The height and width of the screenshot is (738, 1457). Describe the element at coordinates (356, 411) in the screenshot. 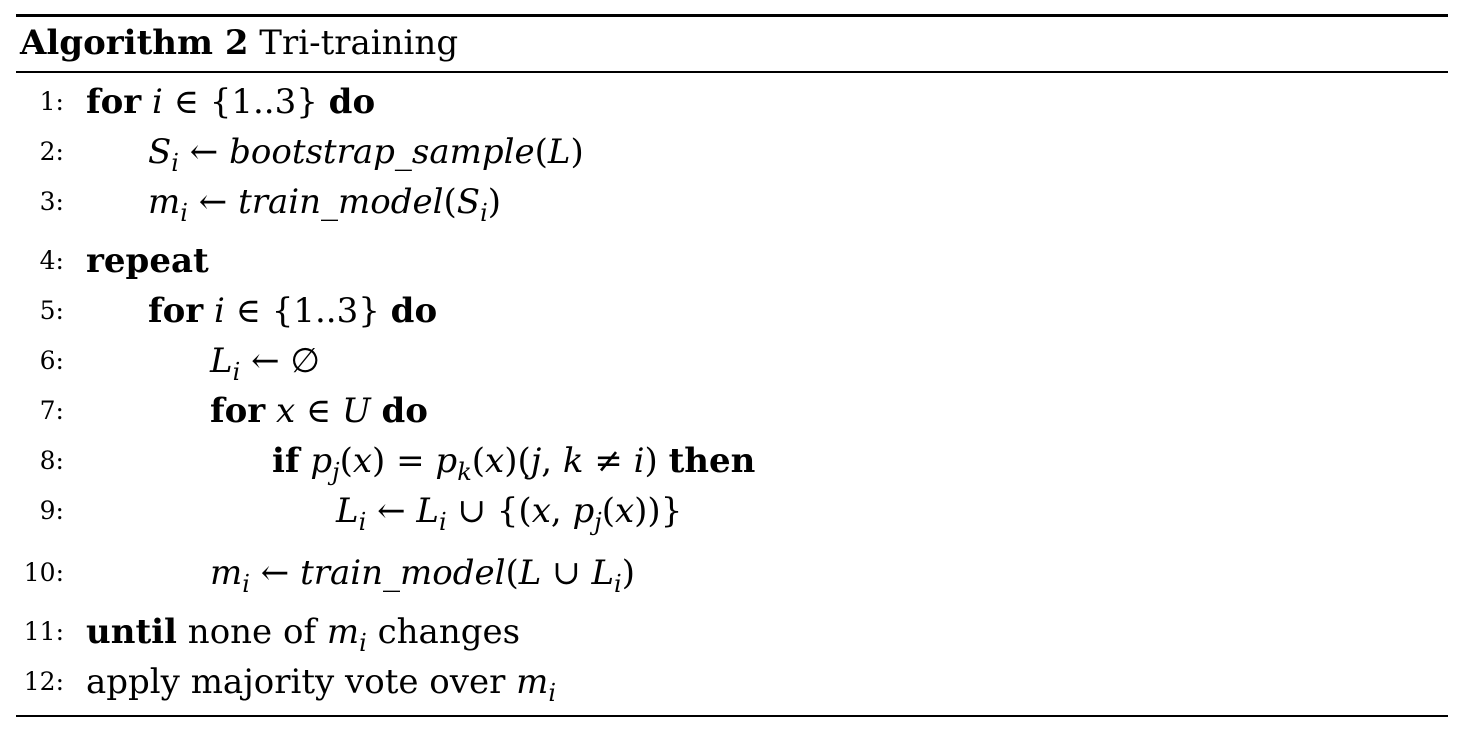

I see `var-U: U` at that location.